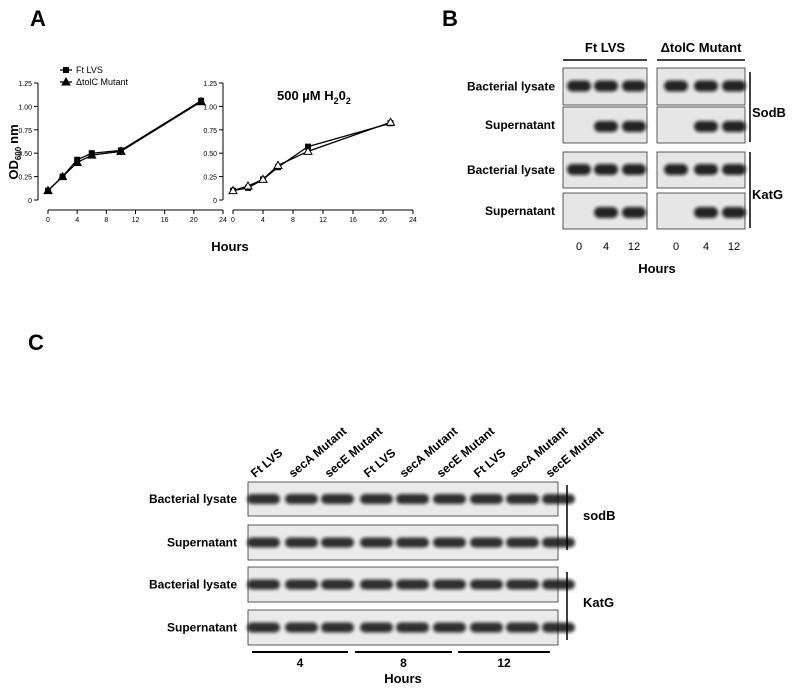 Image resolution: width=800 pixels, height=690 pixels. I want to click on time-label: 8, so click(403, 663).